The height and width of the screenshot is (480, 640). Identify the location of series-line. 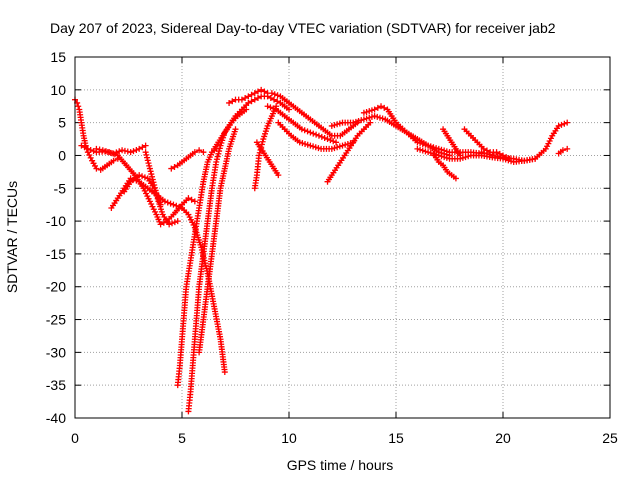
(267, 158).